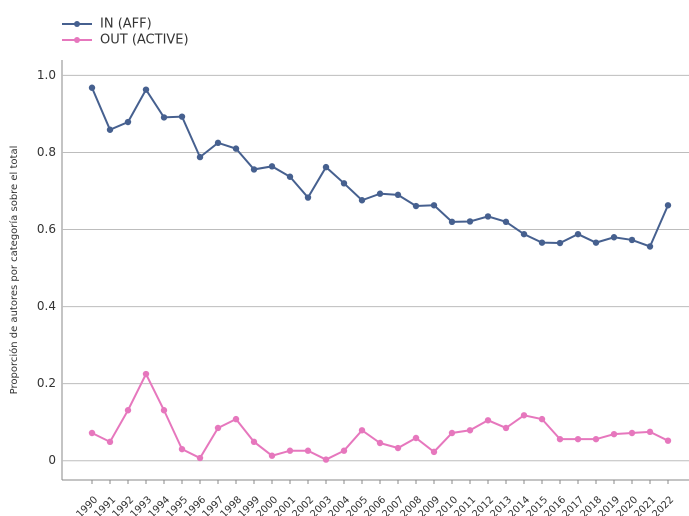 This screenshot has height=516, width=689. What do you see at coordinates (46, 152) in the screenshot?
I see `y-tick-label: 0.8` at bounding box center [46, 152].